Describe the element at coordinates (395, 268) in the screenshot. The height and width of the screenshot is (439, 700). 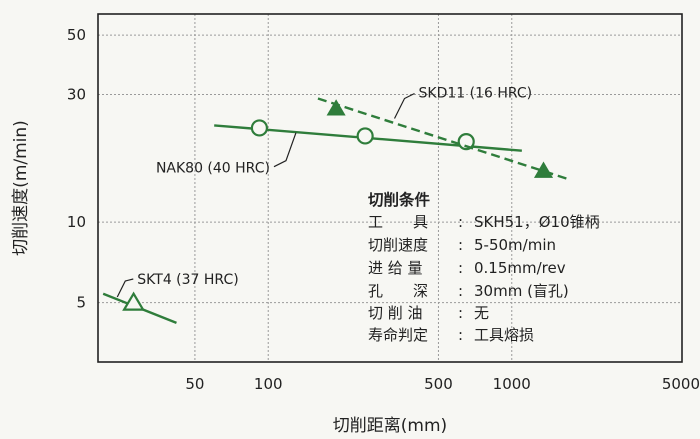
I see `note-row-label: 进 给 量` at that location.